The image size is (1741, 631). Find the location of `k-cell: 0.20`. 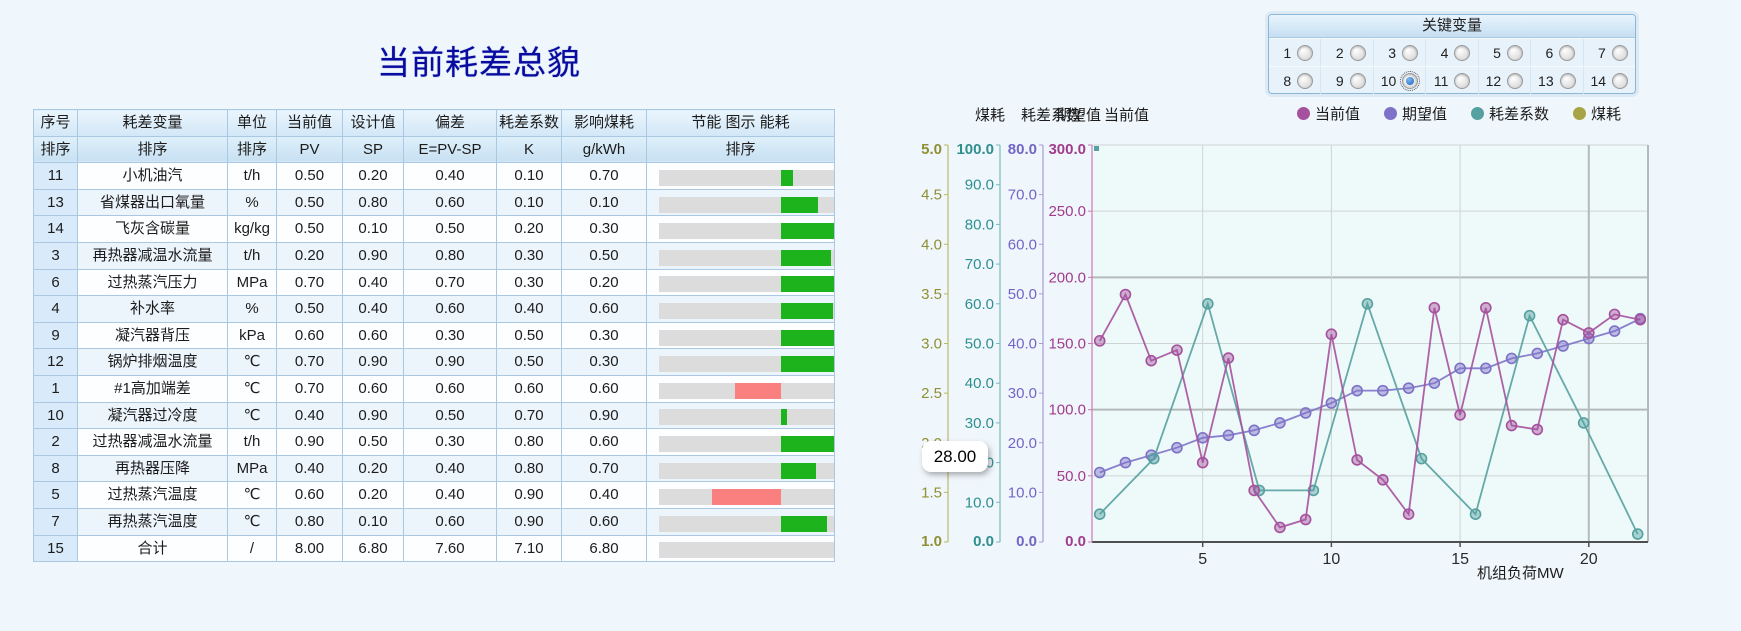

k-cell: 0.20 is located at coordinates (529, 229).